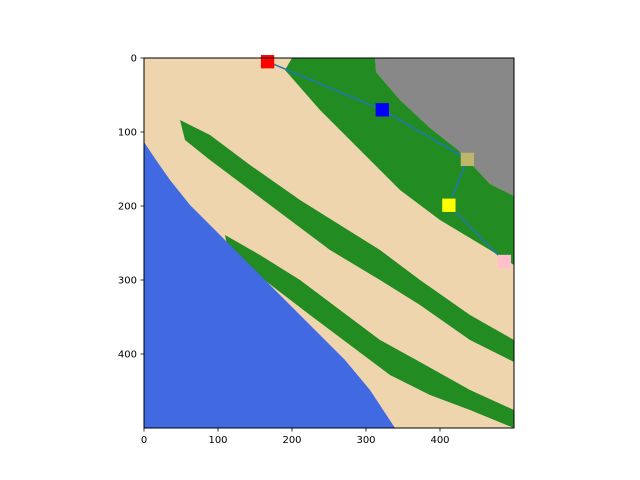  What do you see at coordinates (127, 133) in the screenshot?
I see `y-tick-label: 100` at bounding box center [127, 133].